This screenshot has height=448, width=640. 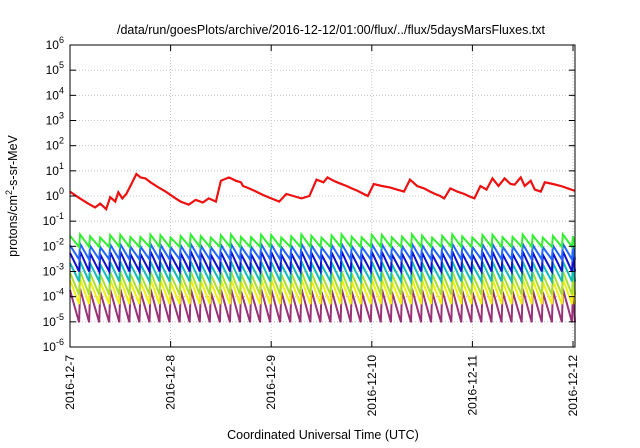 I want to click on x-tick-label: 2016-12-12, so click(x=573, y=386).